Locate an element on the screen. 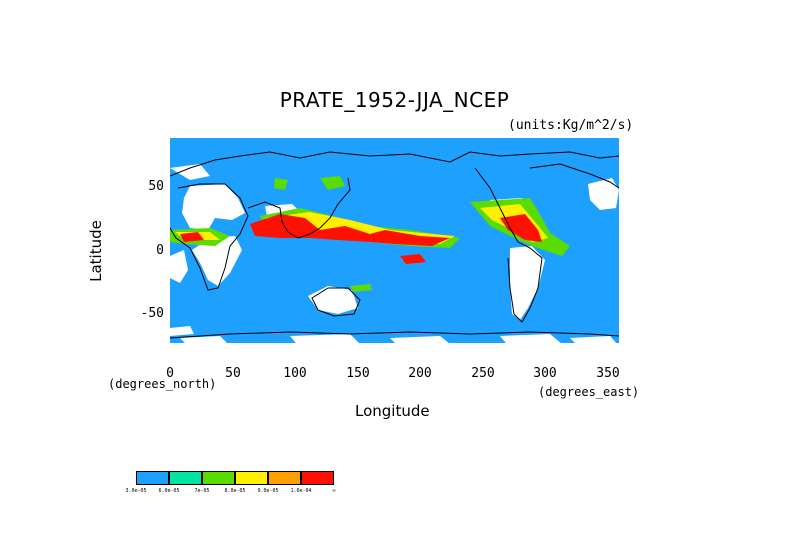 The image size is (789, 558). x-tick-150: 150 is located at coordinates (358, 373).